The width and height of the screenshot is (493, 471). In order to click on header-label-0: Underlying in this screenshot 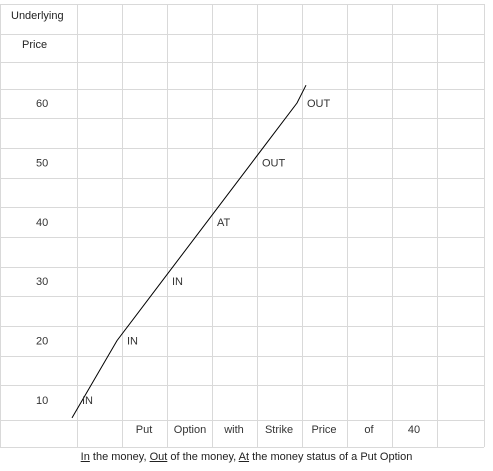, I will do `click(37, 16)`.